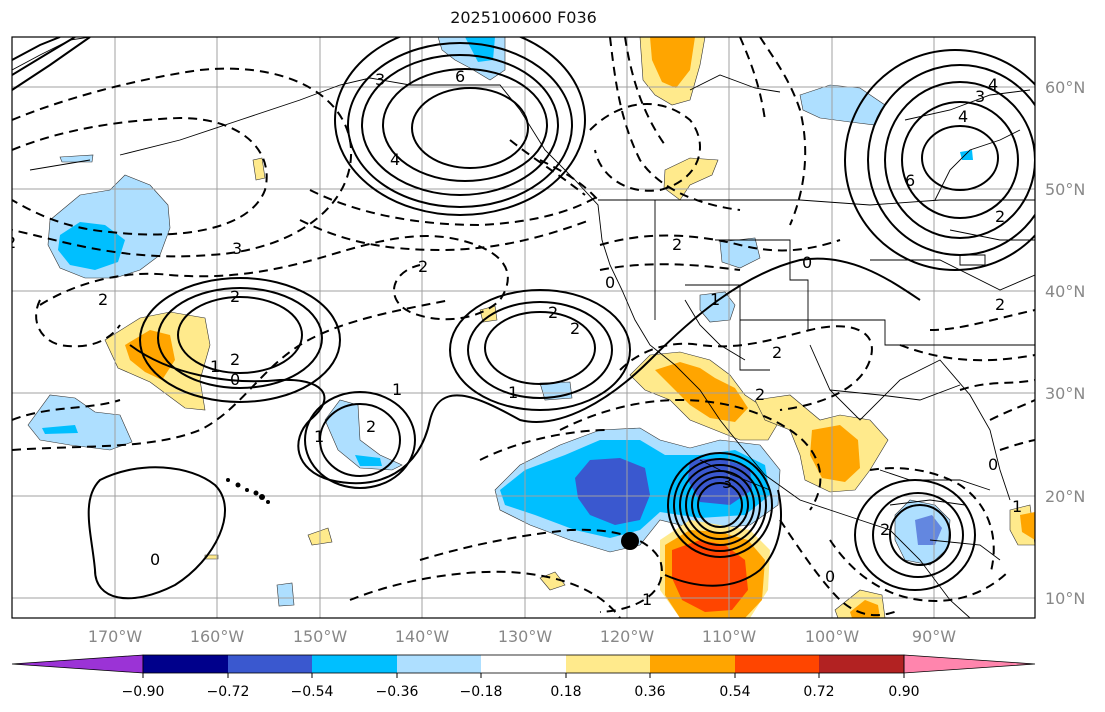 The width and height of the screenshot is (1105, 712). Describe the element at coordinates (395, 159) in the screenshot. I see `clabel-alaska-4: 4` at that location.